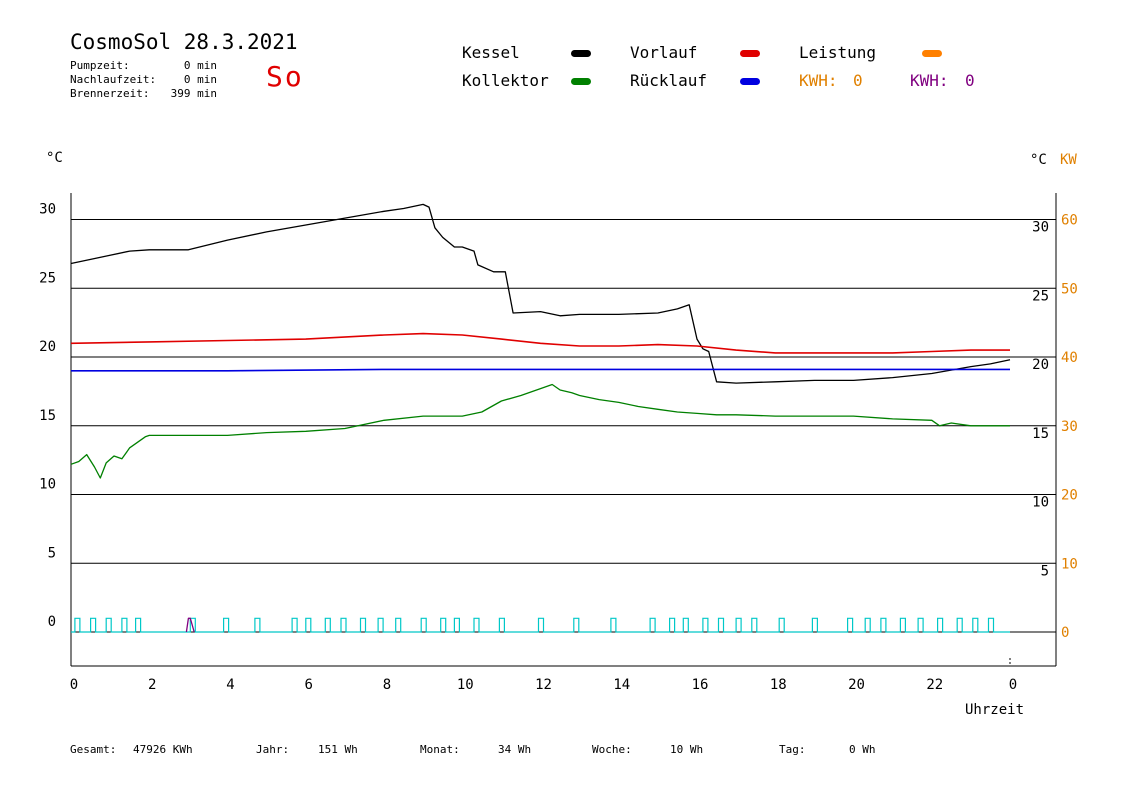 This screenshot has width=1148, height=812. Describe the element at coordinates (47, 278) in the screenshot. I see `y-tick-left-25: 25` at that location.